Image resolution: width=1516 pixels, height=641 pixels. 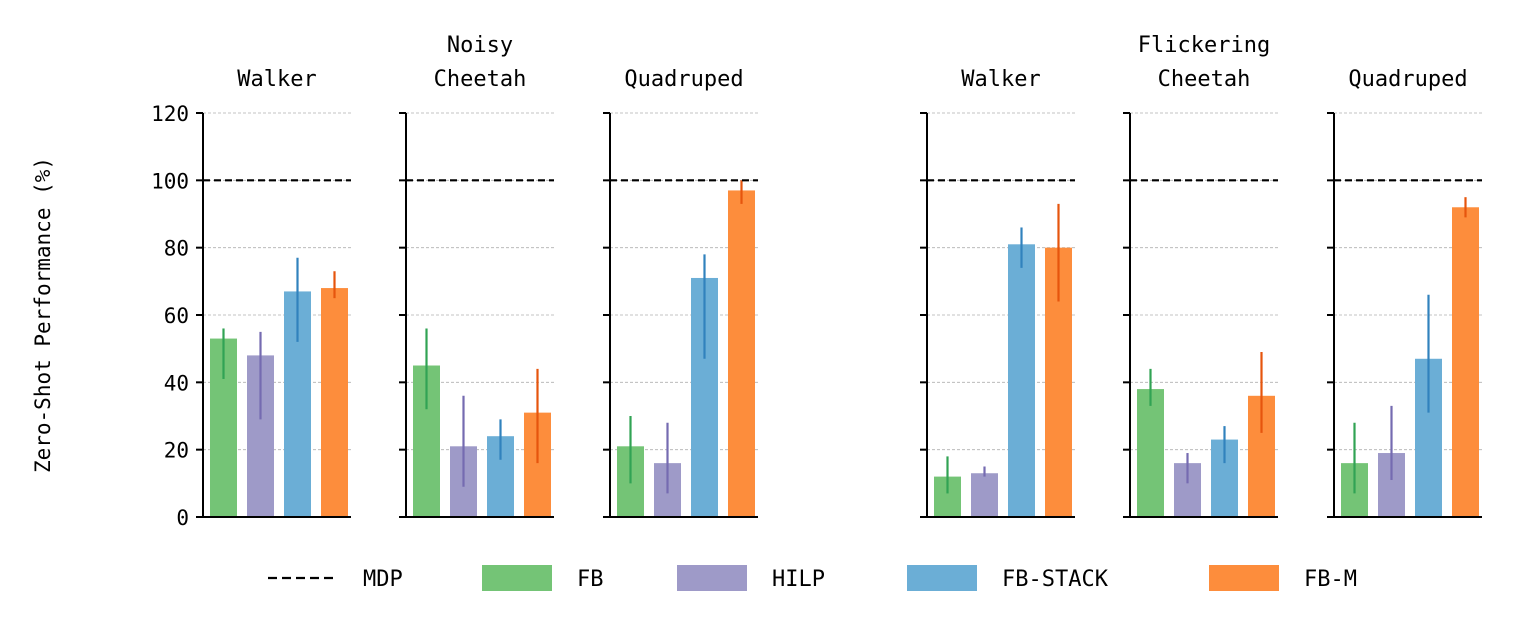 What do you see at coordinates (176, 383) in the screenshot?
I see `y-tick-label: 40` at bounding box center [176, 383].